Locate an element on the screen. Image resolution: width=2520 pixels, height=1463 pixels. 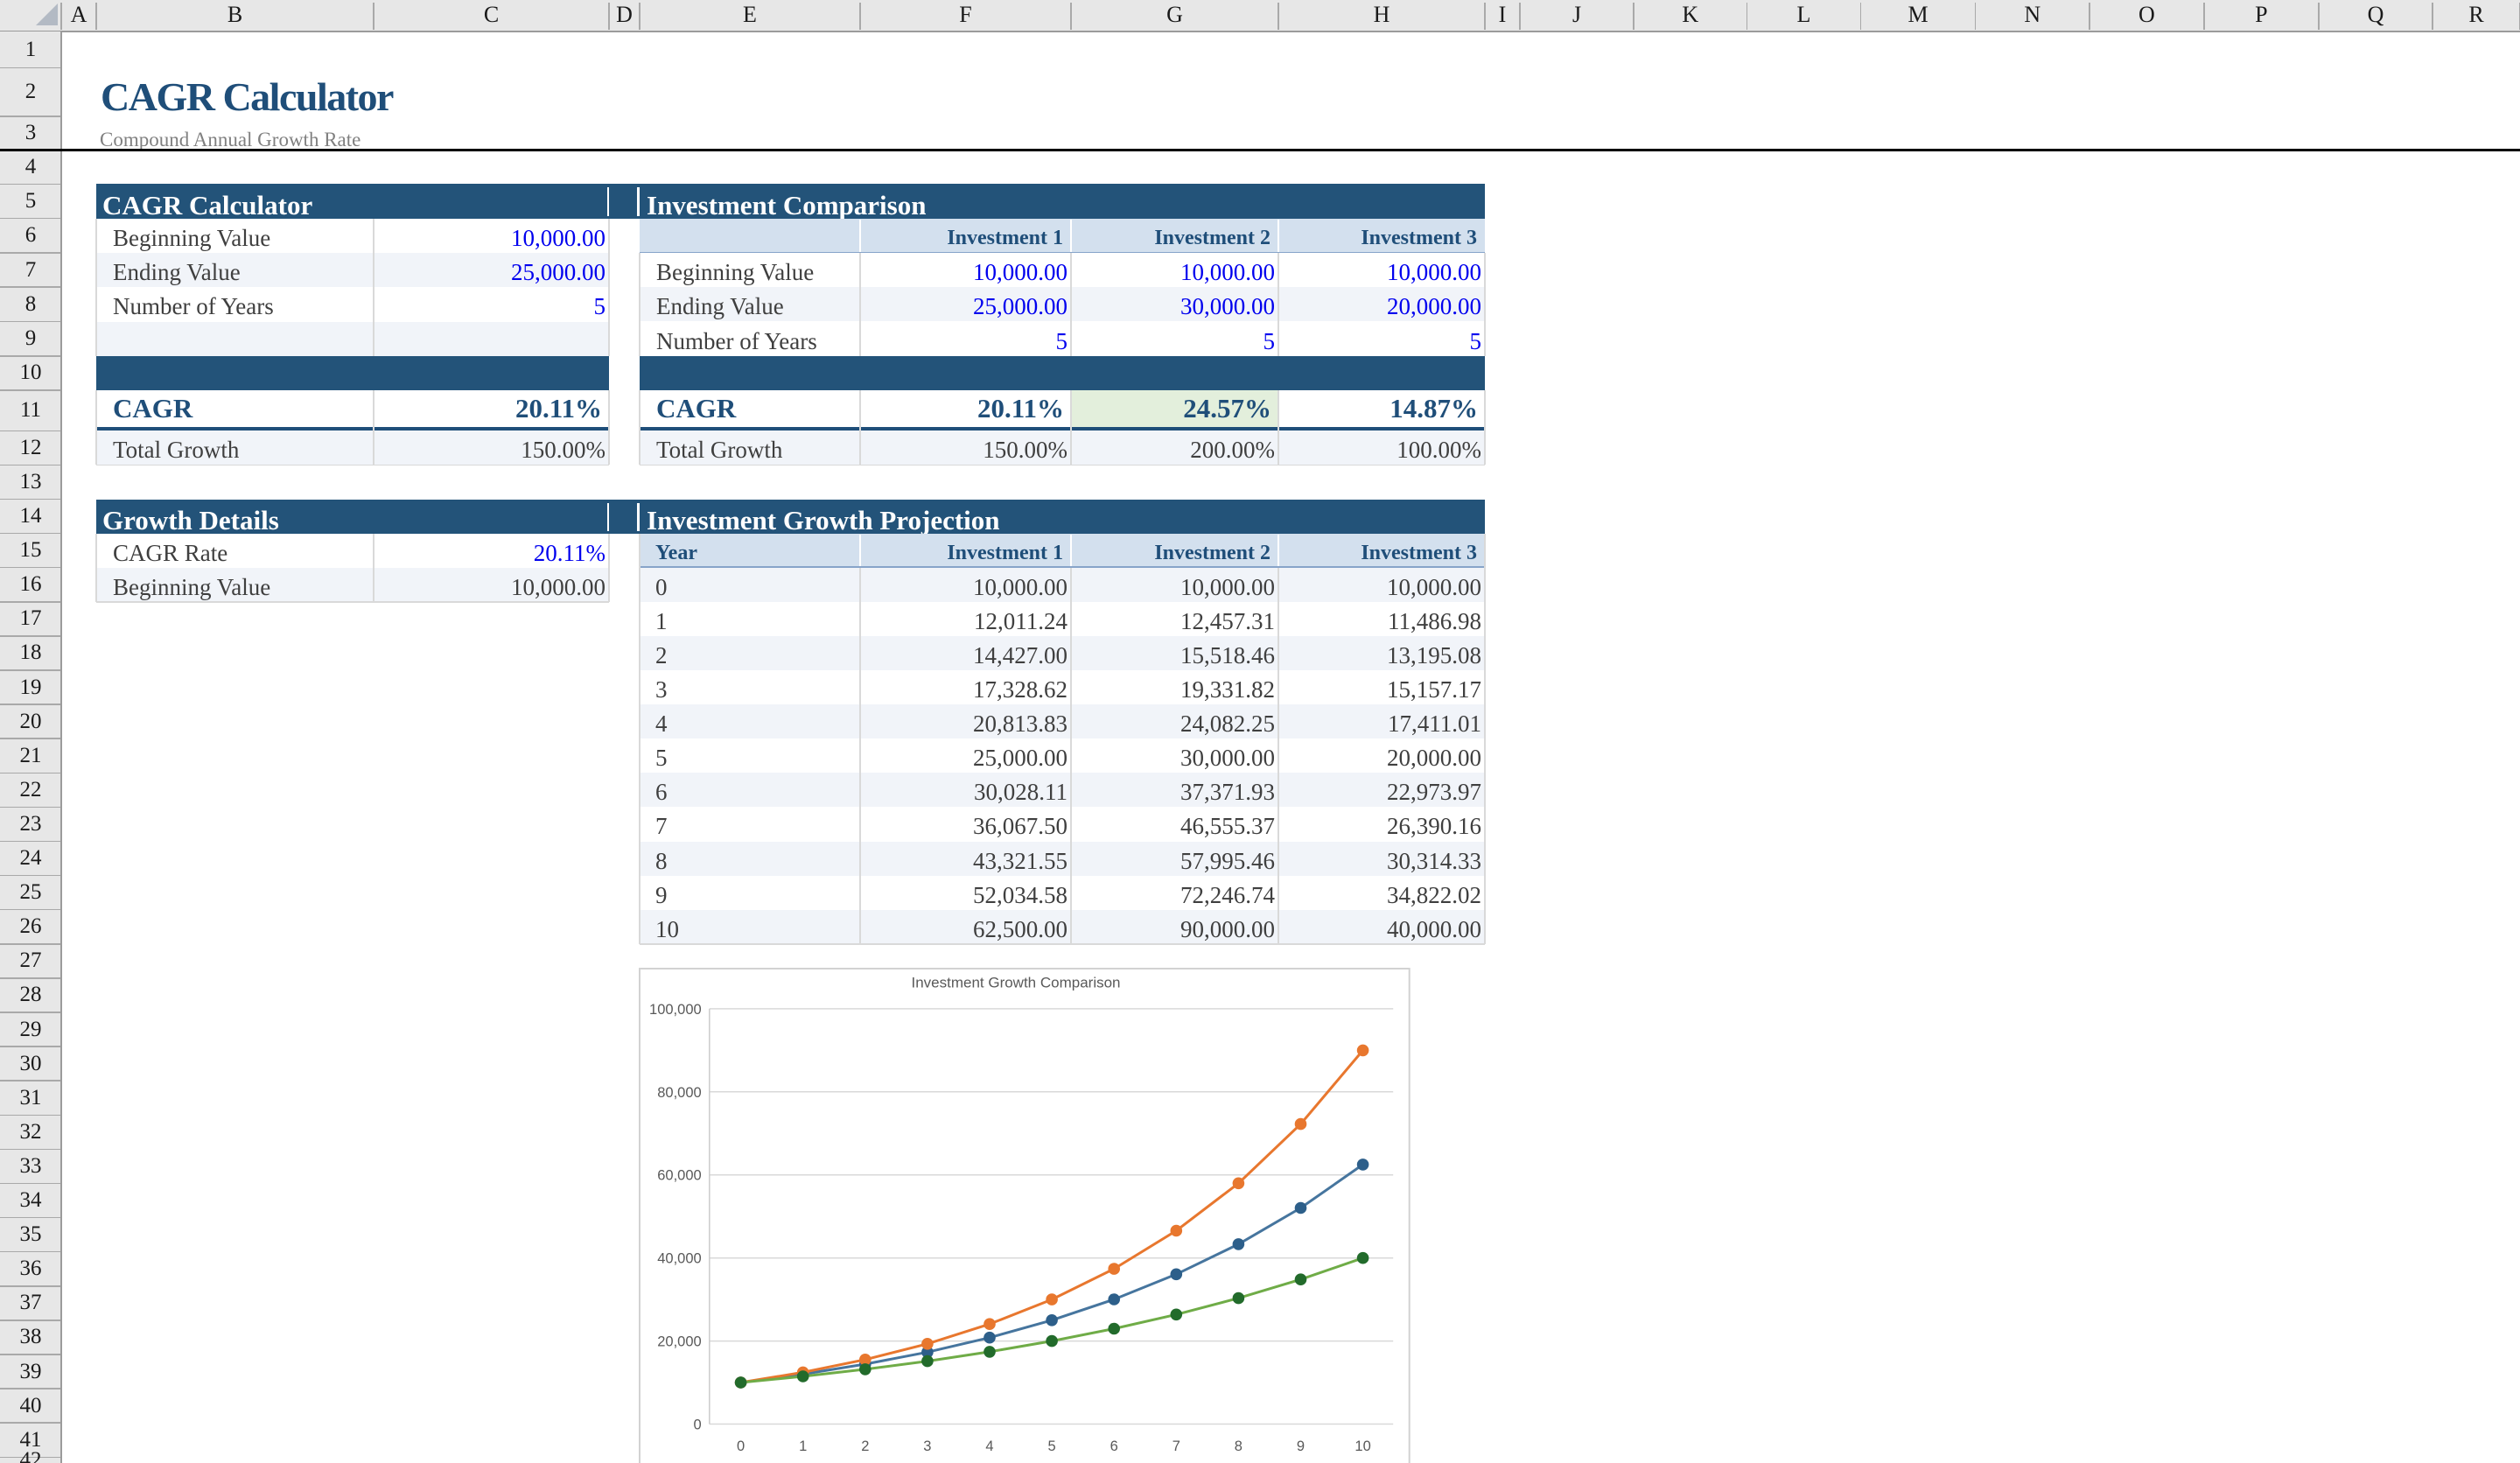
svg-text: 5 is located at coordinates (1051, 1446).